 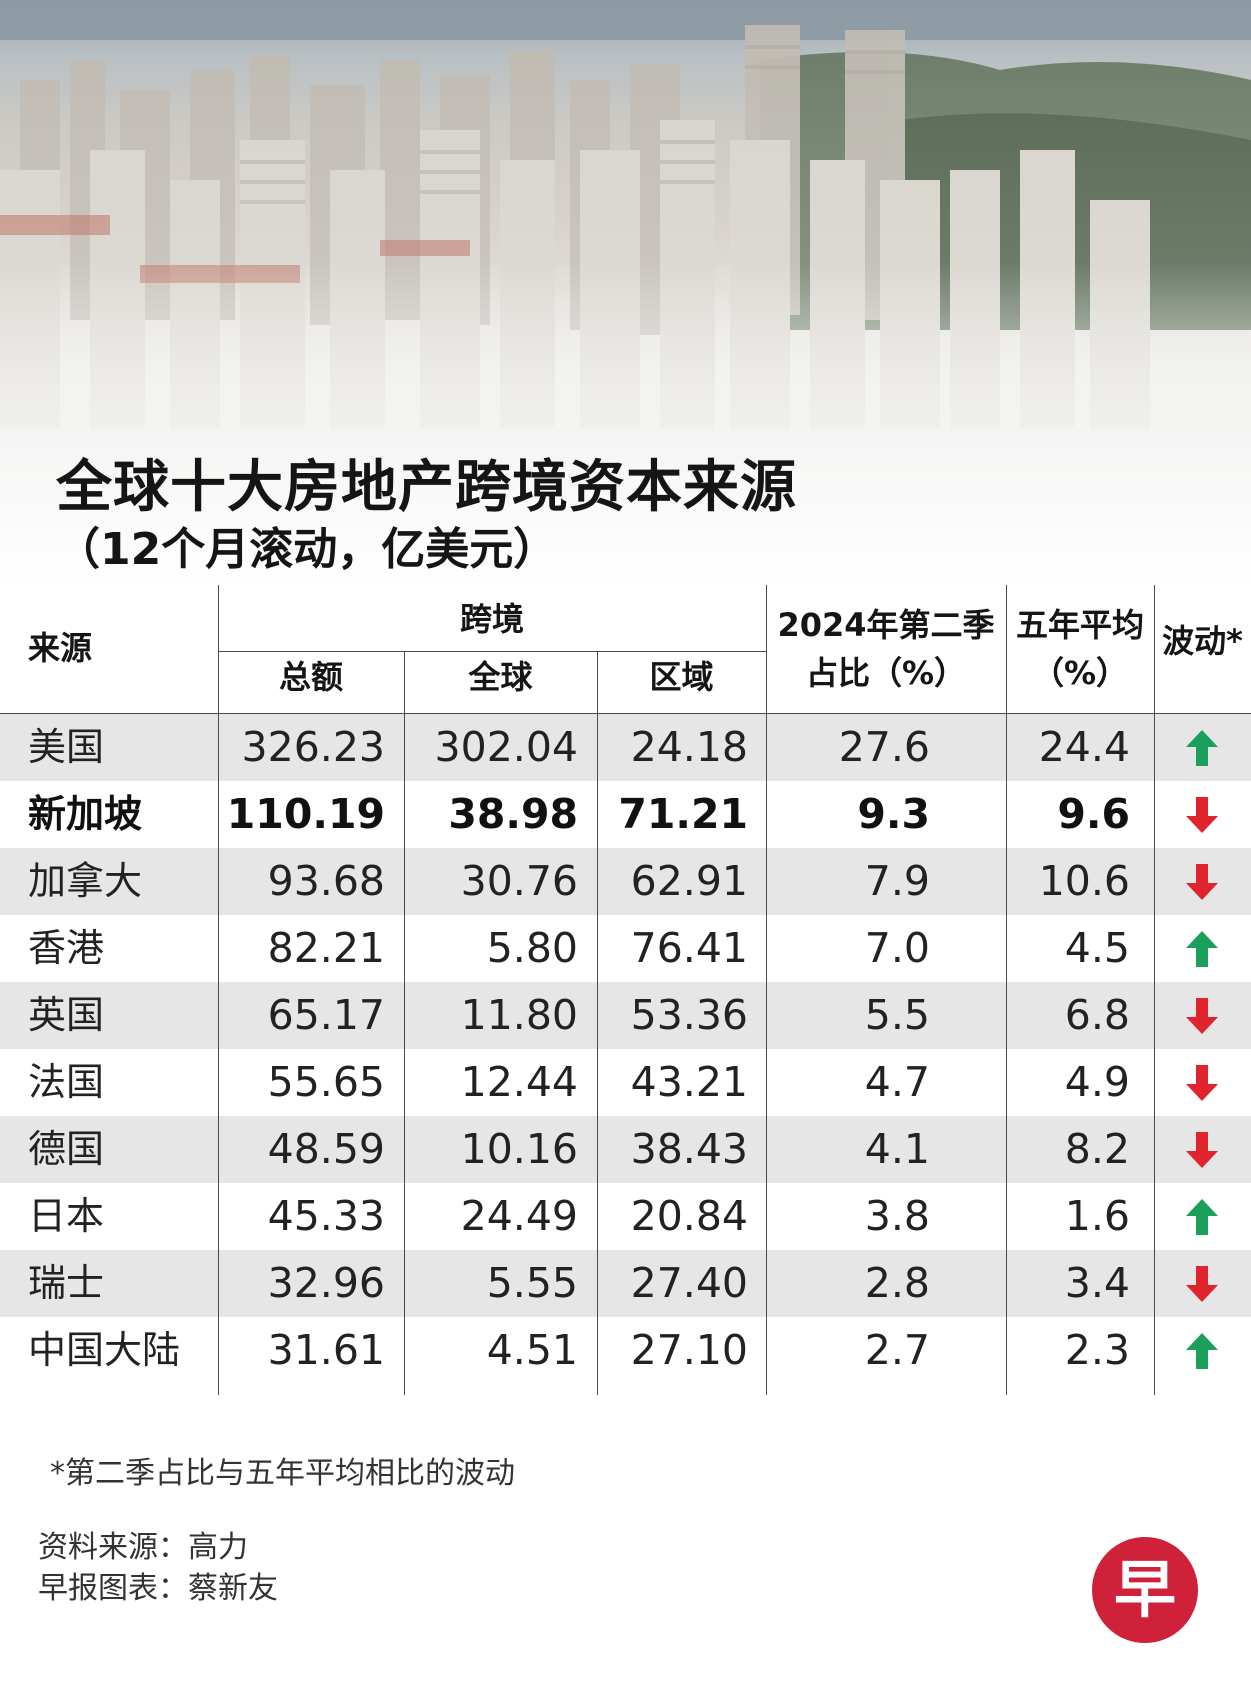 What do you see at coordinates (893, 814) in the screenshot?
I see `row-q2-share: 9.3` at bounding box center [893, 814].